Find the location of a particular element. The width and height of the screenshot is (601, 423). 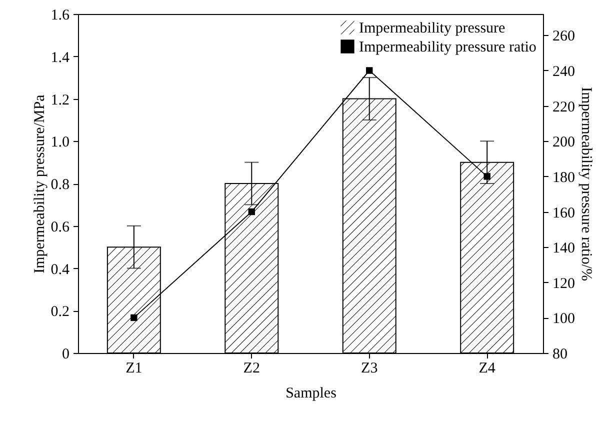

y2-tick-label: 180 is located at coordinates (563, 178).